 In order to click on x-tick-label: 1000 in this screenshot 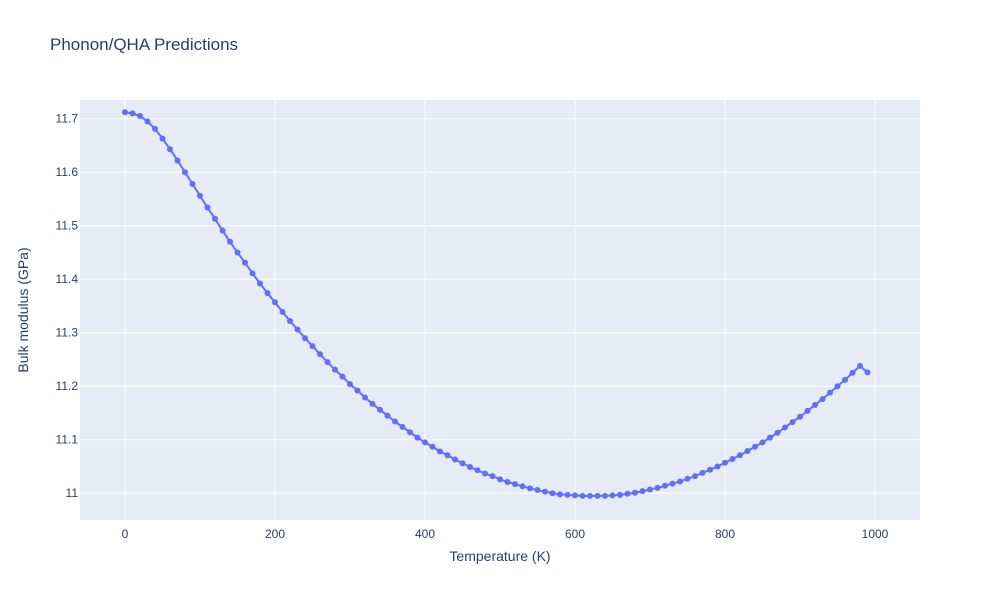, I will do `click(875, 534)`.